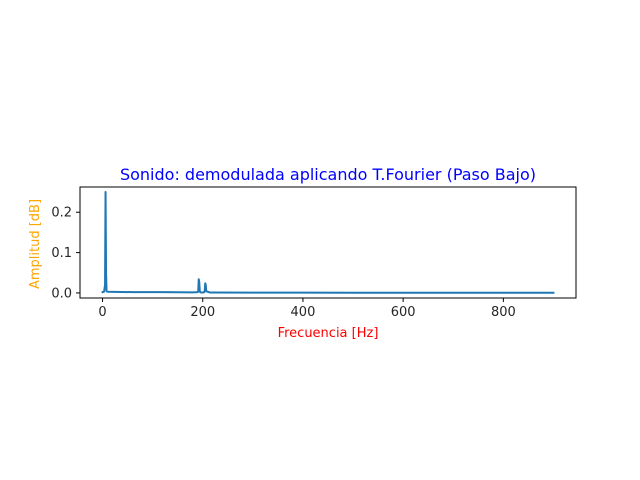  I want to click on y-tick-label: 0.1, so click(61, 253).